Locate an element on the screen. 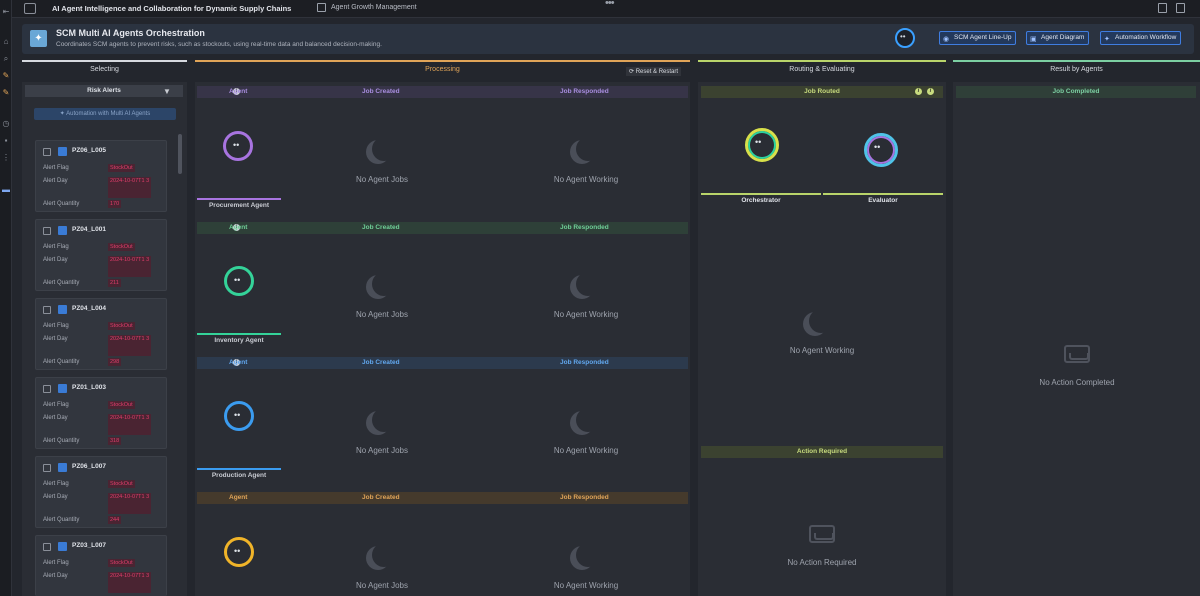  copy-icon is located at coordinates (1162, 8).